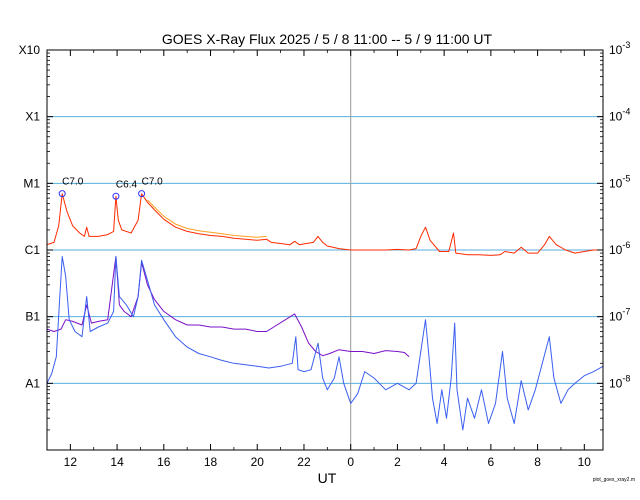 The height and width of the screenshot is (500, 640). Describe the element at coordinates (325, 224) in the screenshot. I see `series-line-long-primary` at that location.